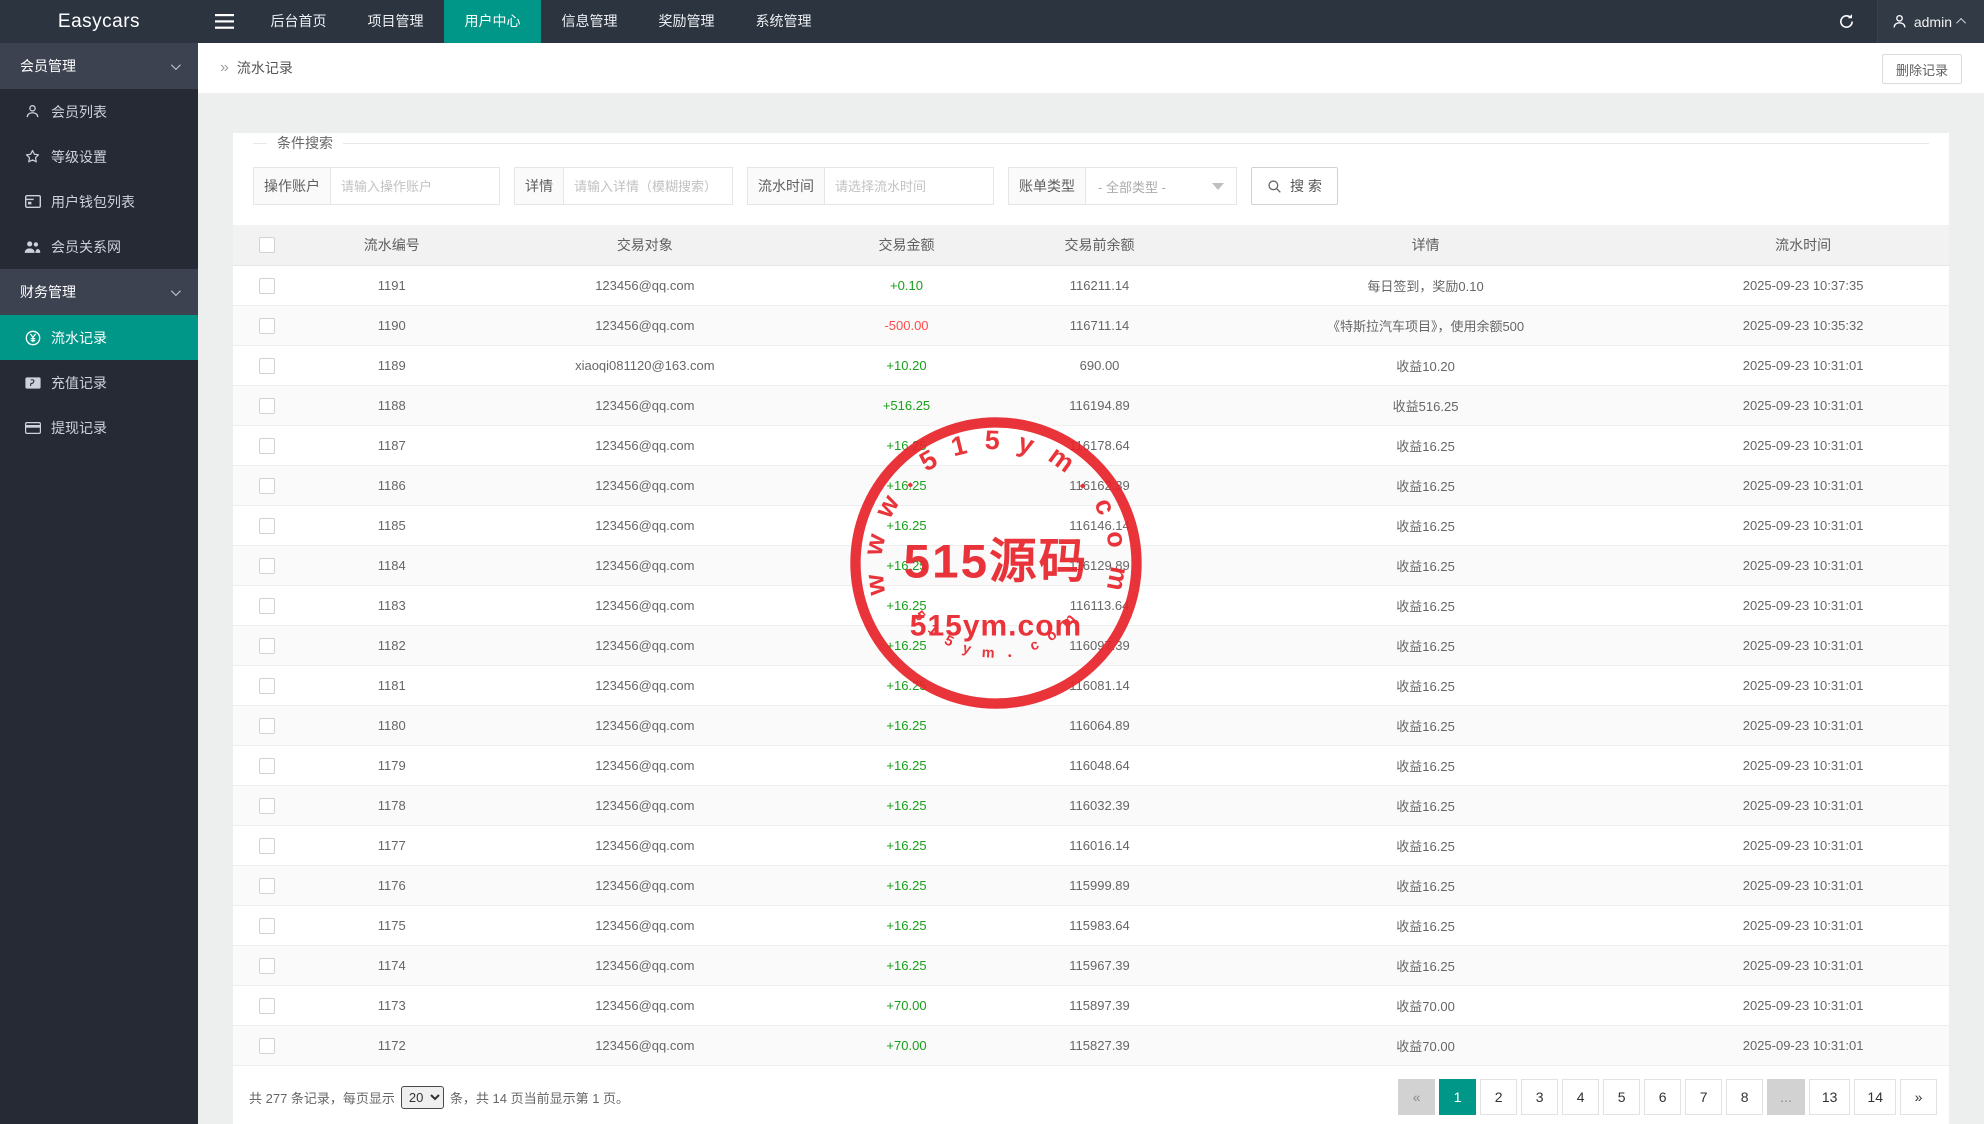 The width and height of the screenshot is (1984, 1124). Describe the element at coordinates (322, 1098) in the screenshot. I see `count-prefix: 共 277 条记录，每页显示` at that location.